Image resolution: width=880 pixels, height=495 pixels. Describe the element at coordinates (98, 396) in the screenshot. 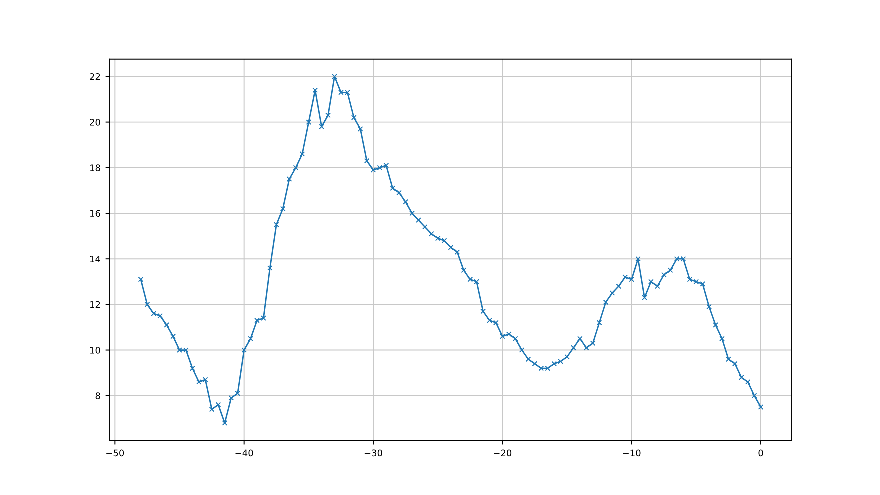

I see `y-tick-label: 8` at that location.